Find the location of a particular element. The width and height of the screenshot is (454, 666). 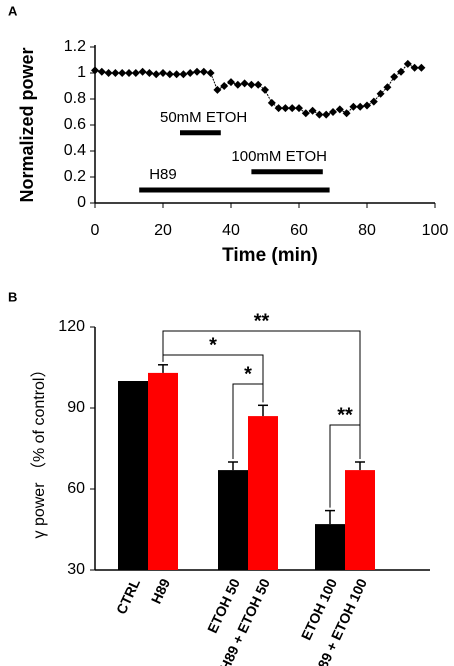

x-tick-label: 40 is located at coordinates (231, 230).